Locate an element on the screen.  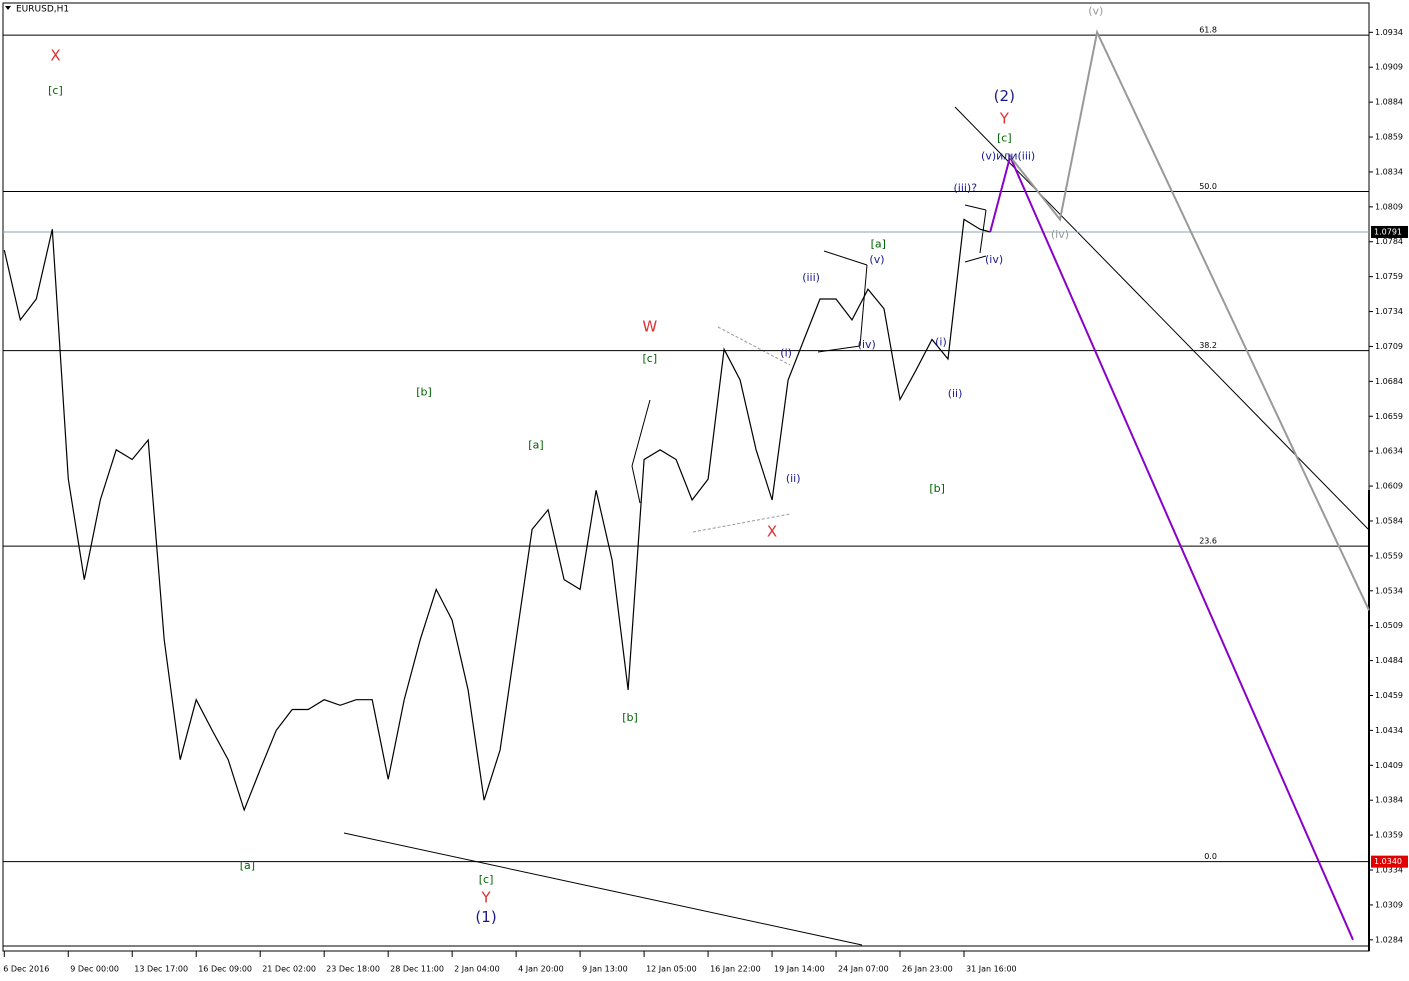
y-tick-label: 1.0334 is located at coordinates (1389, 870).